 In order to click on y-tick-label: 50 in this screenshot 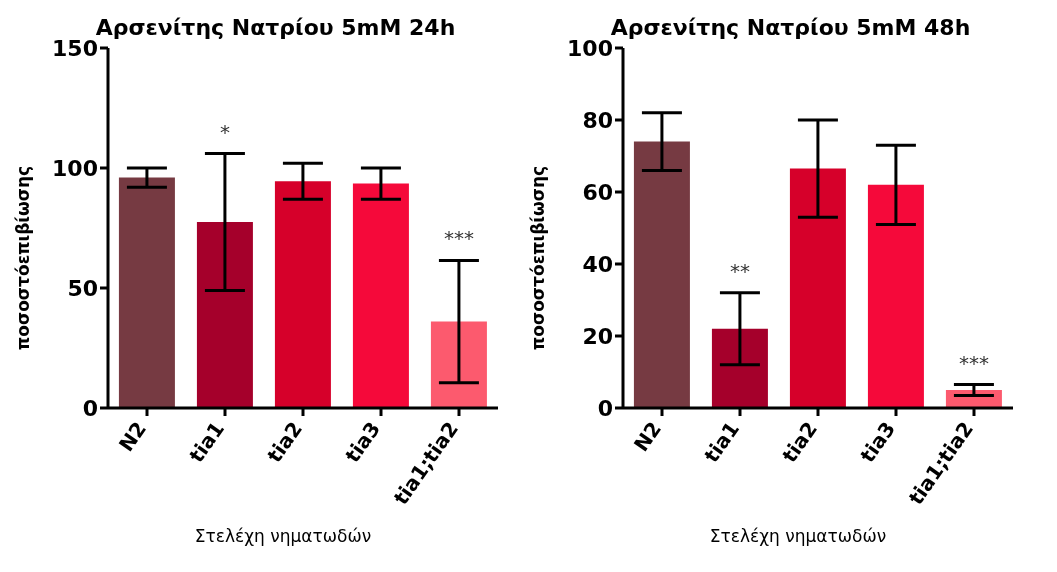, I will do `click(82, 288)`.